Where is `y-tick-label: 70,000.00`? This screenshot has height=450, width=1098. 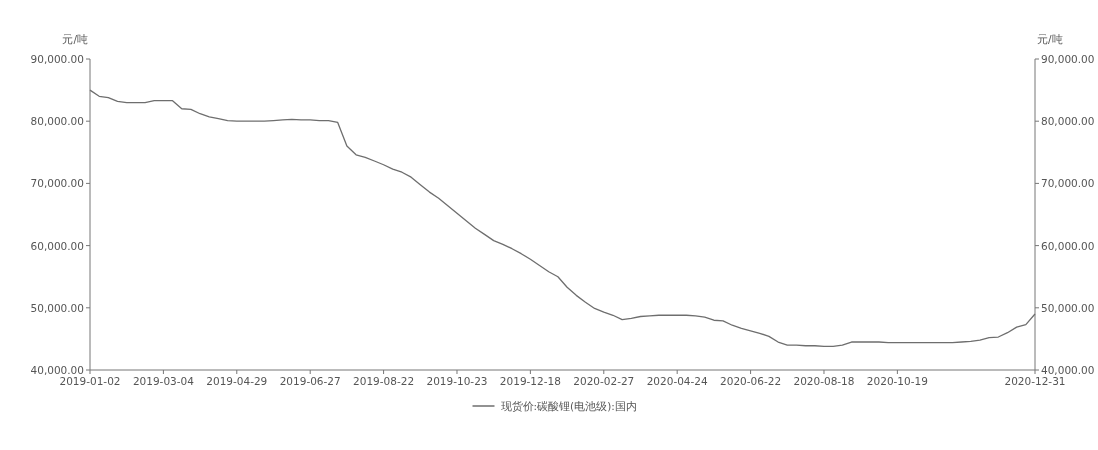 y-tick-label: 70,000.00 is located at coordinates (57, 183).